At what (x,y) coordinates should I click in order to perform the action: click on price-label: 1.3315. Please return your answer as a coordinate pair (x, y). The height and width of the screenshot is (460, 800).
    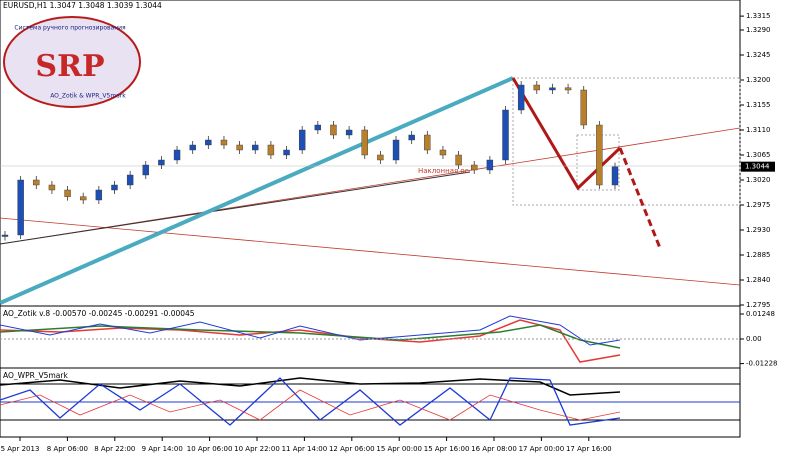
    Looking at the image, I should click on (758, 16).